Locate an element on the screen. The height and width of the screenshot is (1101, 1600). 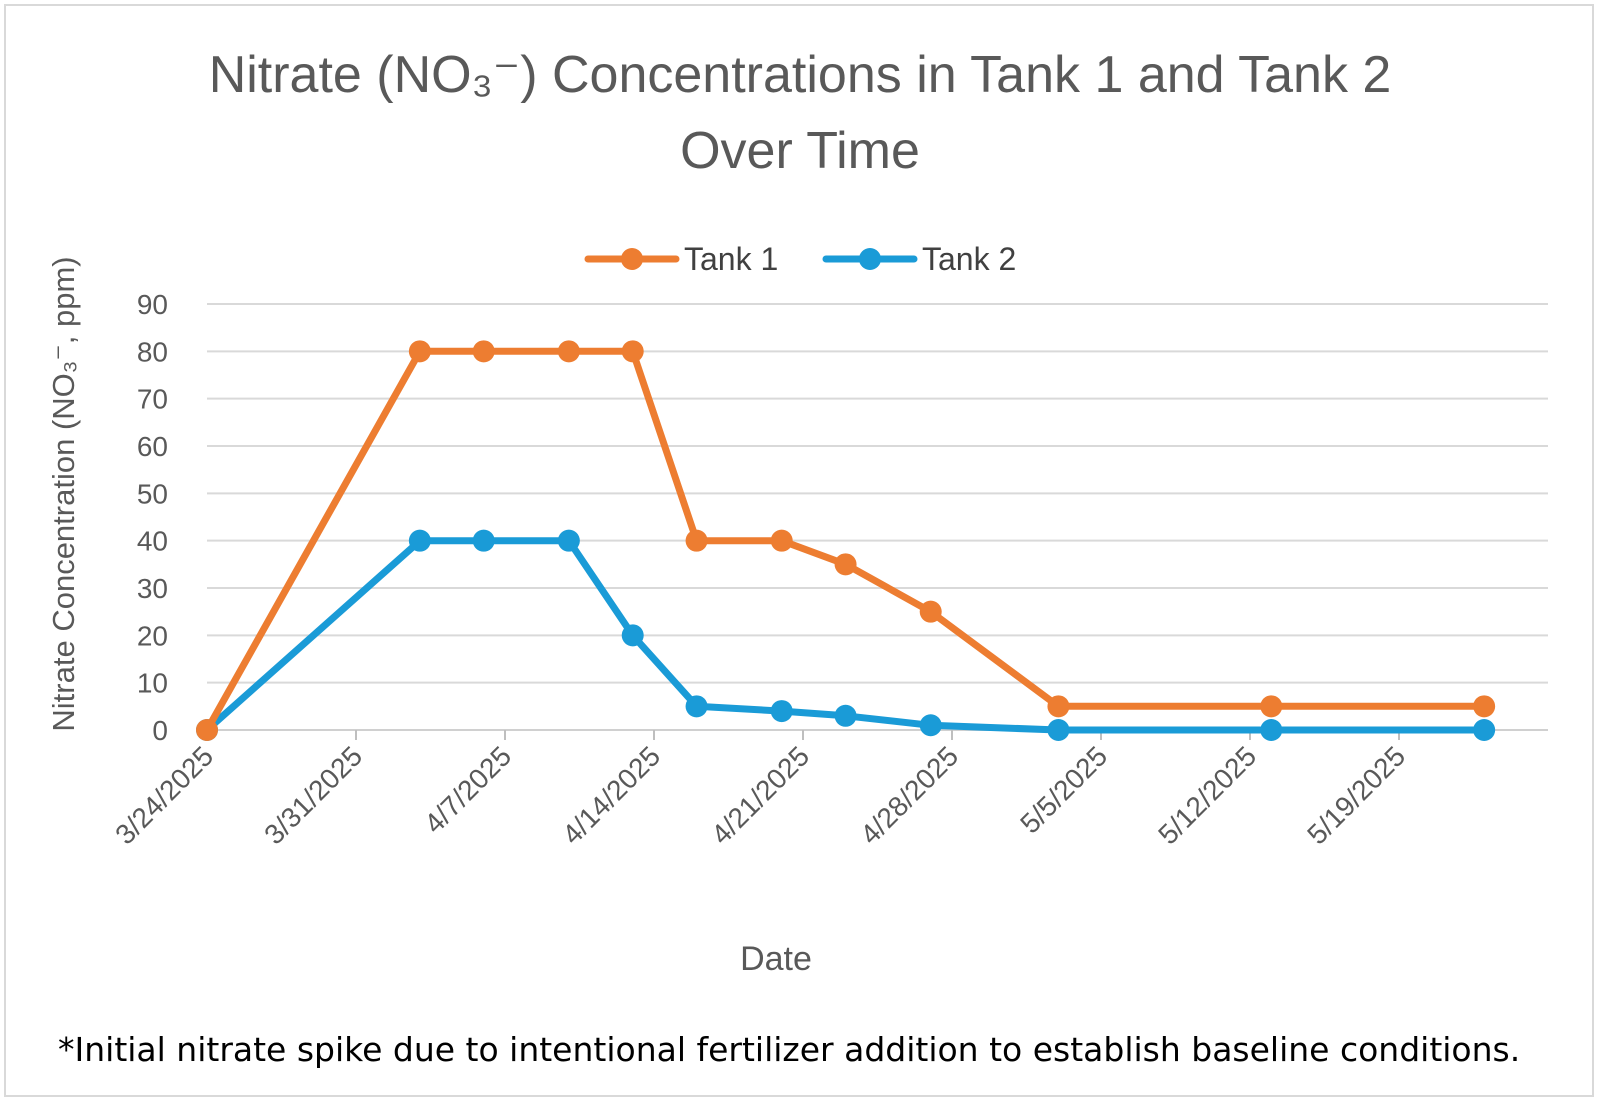
y-tick-label-60: 60 is located at coordinates (152, 446).